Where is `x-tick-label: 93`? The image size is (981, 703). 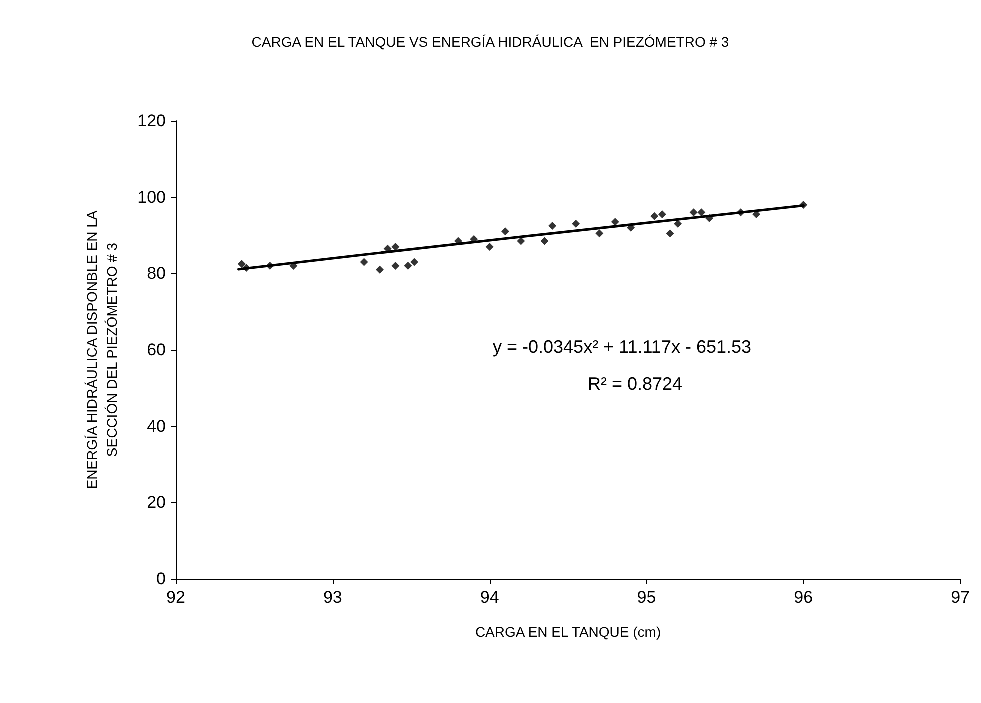
x-tick-label: 93 is located at coordinates (332, 597).